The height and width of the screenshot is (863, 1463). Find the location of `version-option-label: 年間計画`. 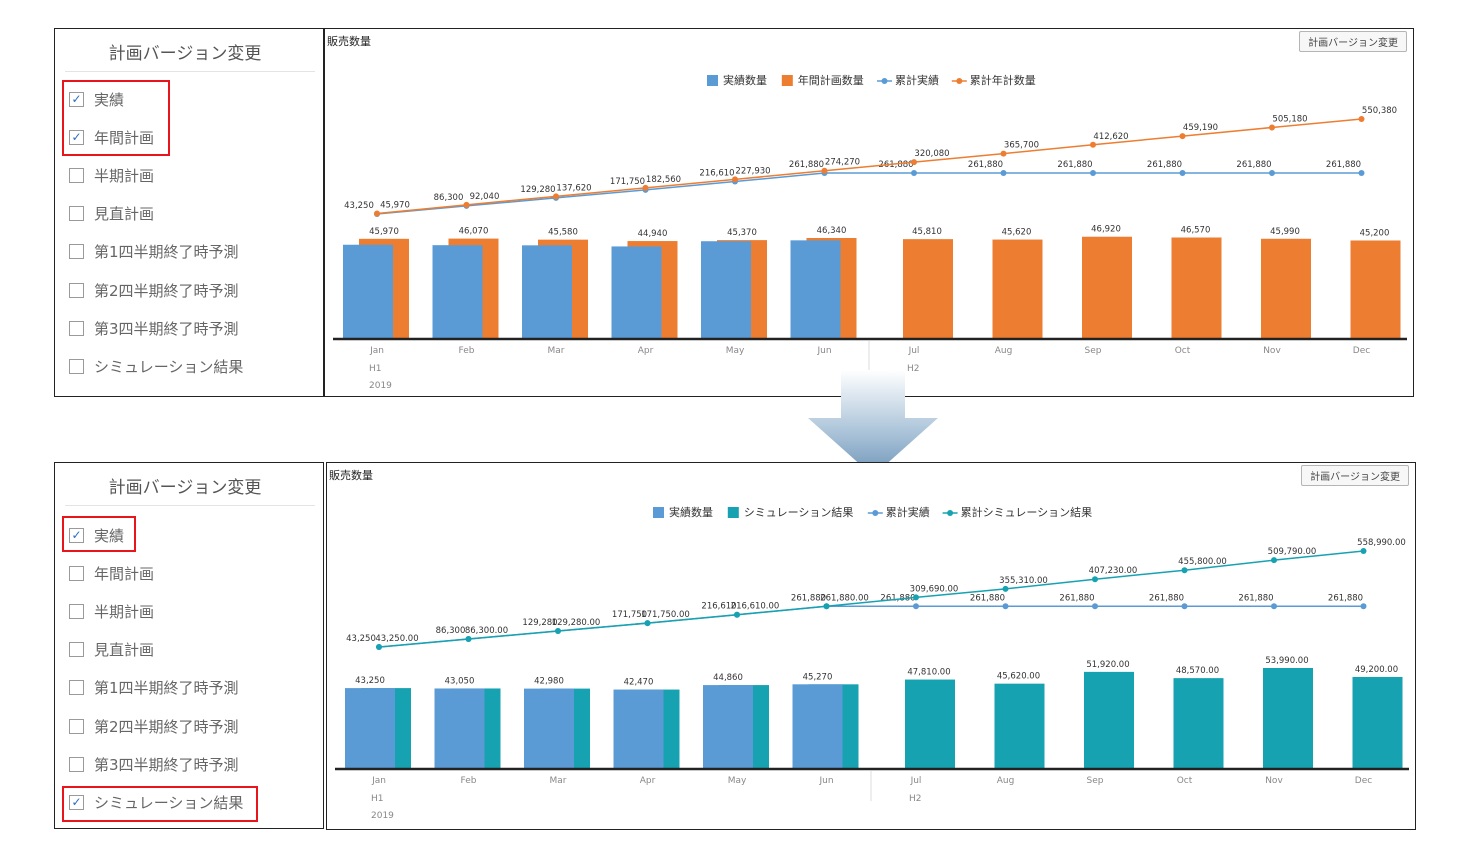

version-option-label: 年間計画 is located at coordinates (124, 573).